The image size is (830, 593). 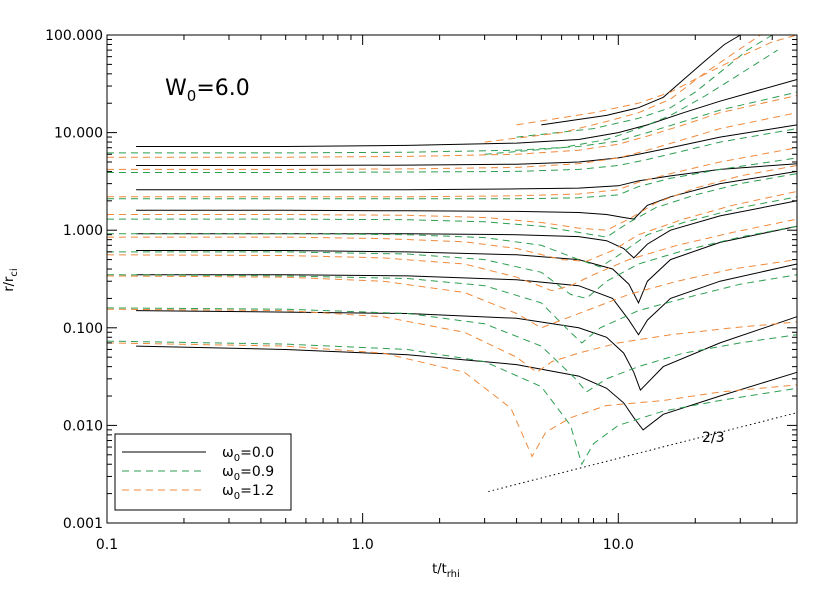 I want to click on series-line-w0.9-12, so click(x=452, y=309).